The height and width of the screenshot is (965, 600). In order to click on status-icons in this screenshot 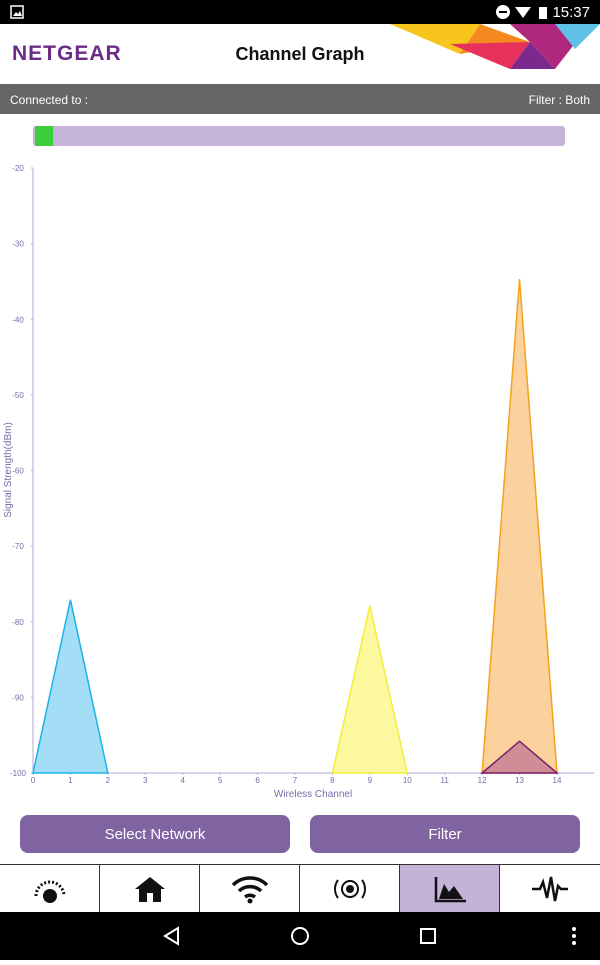, I will do `click(521, 12)`.